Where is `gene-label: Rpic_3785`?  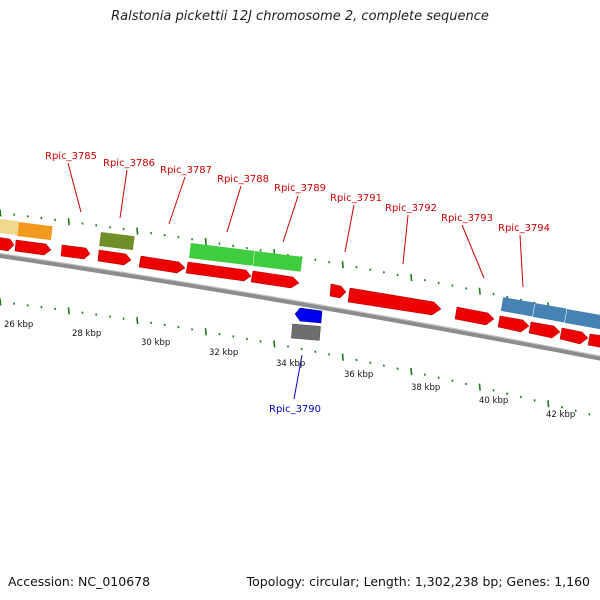
gene-label: Rpic_3785 is located at coordinates (71, 156).